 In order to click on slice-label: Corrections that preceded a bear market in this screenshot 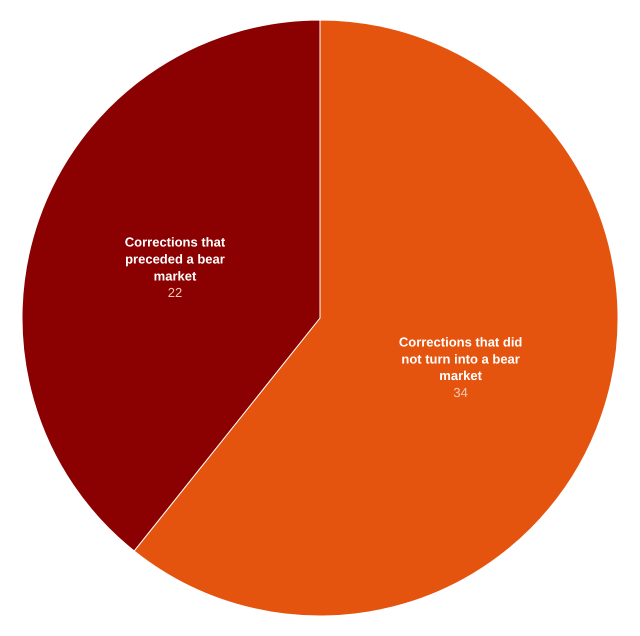, I will do `click(175, 259)`.